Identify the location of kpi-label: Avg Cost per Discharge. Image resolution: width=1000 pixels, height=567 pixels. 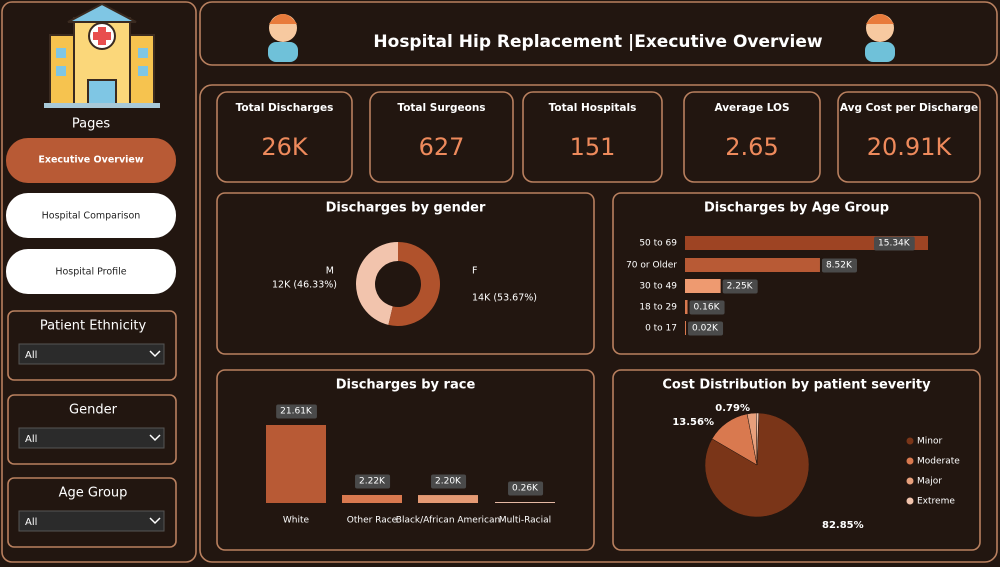
(909, 108).